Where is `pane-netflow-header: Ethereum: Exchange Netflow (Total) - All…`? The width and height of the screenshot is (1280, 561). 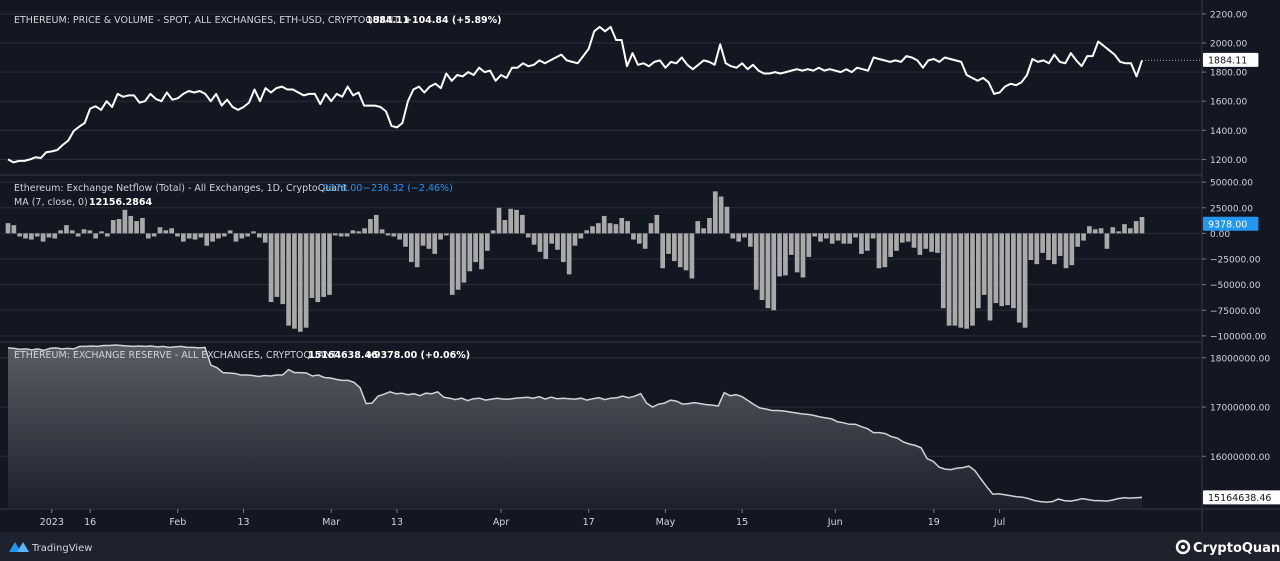
pane-netflow-header: Ethereum: Exchange Netflow (Total) - All… is located at coordinates (233, 195).